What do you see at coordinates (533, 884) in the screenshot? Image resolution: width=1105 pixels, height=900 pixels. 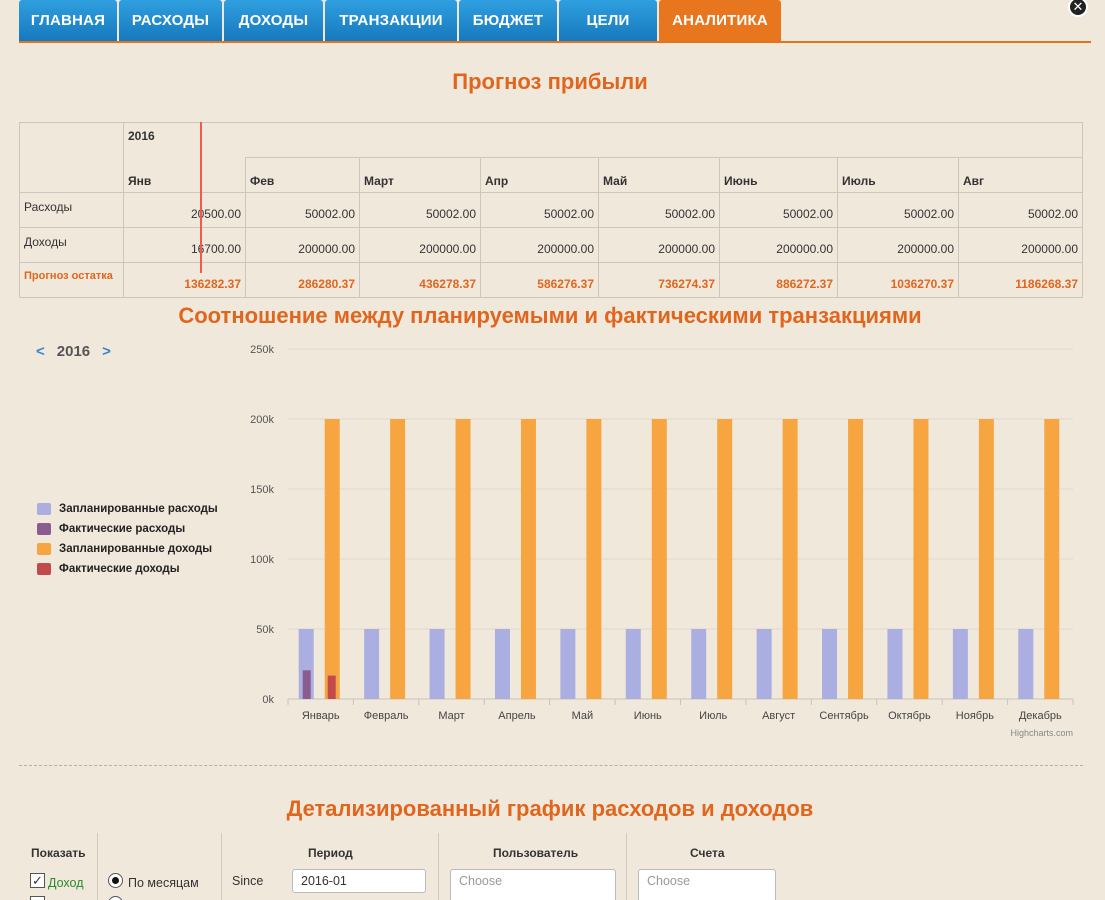 I see `user-select: Choose` at bounding box center [533, 884].